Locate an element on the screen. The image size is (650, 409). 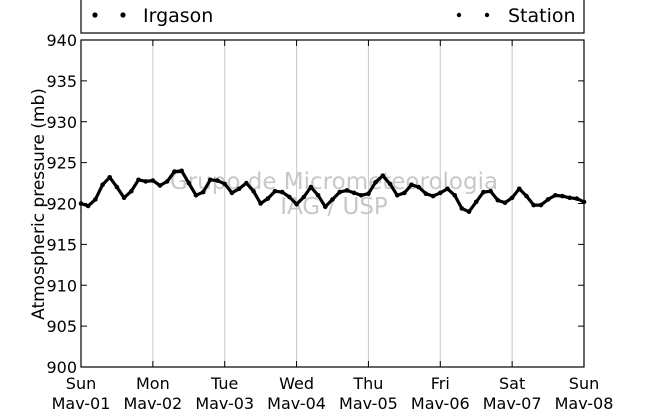
y-tick-label-0: 900 is located at coordinates (61, 367).